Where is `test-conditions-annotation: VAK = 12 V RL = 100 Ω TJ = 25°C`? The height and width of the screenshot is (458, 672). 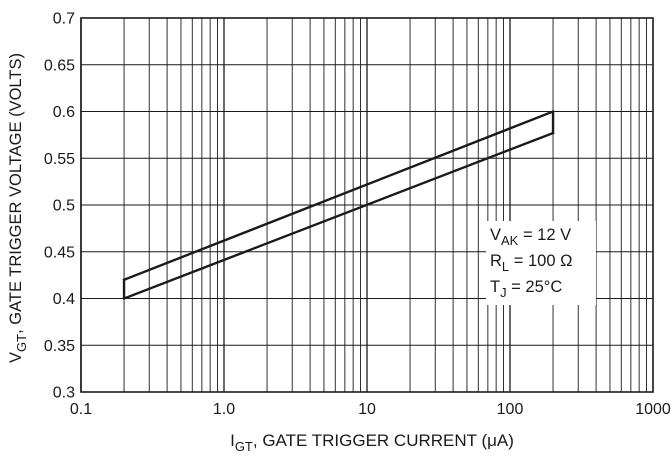
test-conditions-annotation: VAK = 12 V RL = 100 Ω TJ = 25°C is located at coordinates (541, 263).